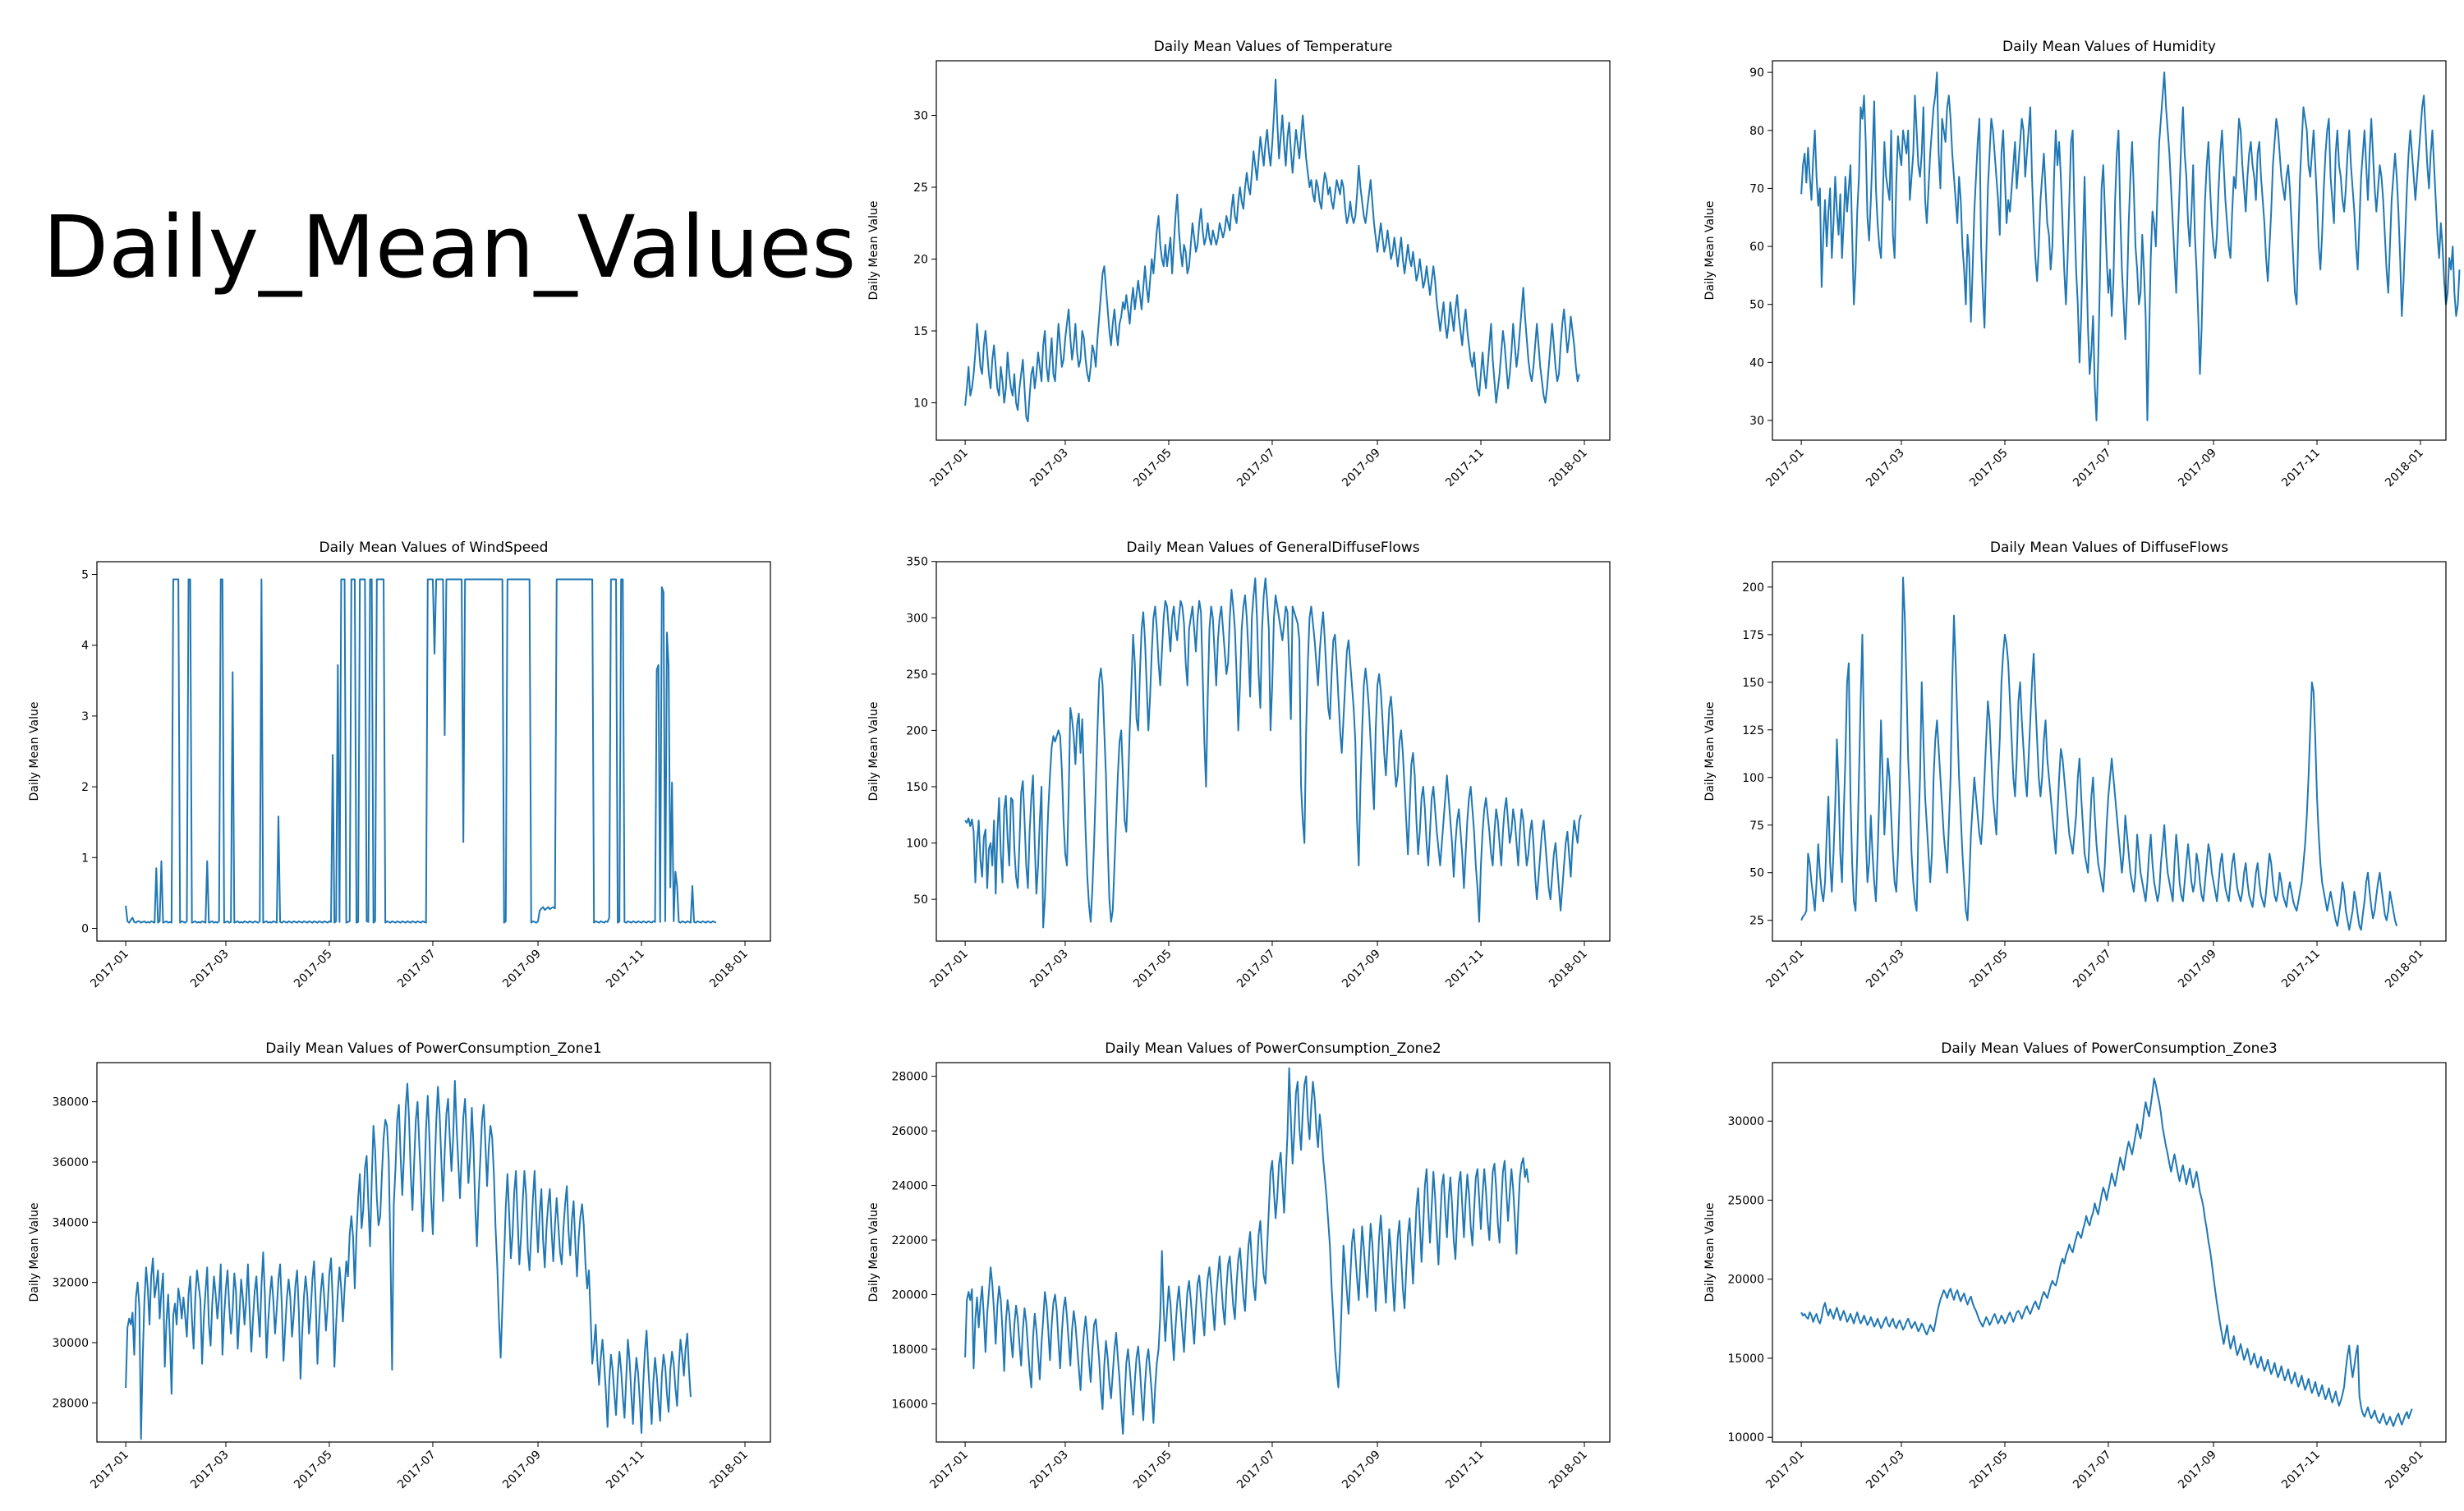 Image resolution: width=2464 pixels, height=1511 pixels. Describe the element at coordinates (1745, 1200) in the screenshot. I see `y-tick-label: 25000` at that location.